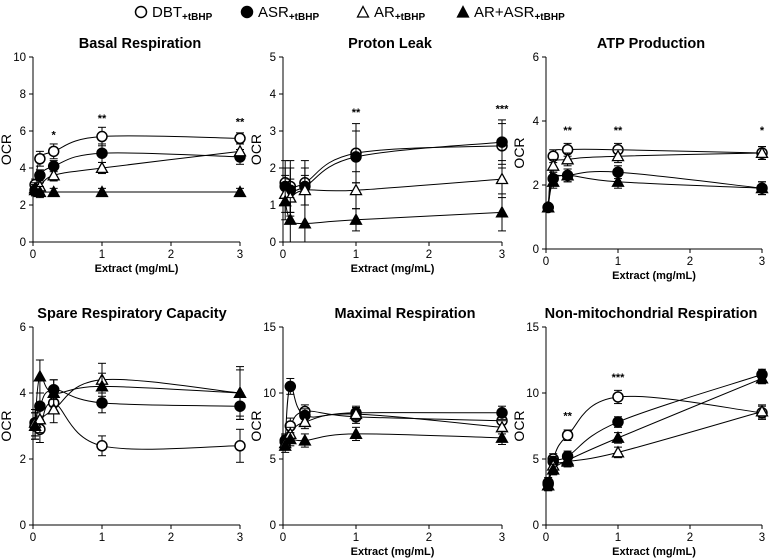  Describe the element at coordinates (23, 206) in the screenshot. I see `y-tick-label: 2` at that location.